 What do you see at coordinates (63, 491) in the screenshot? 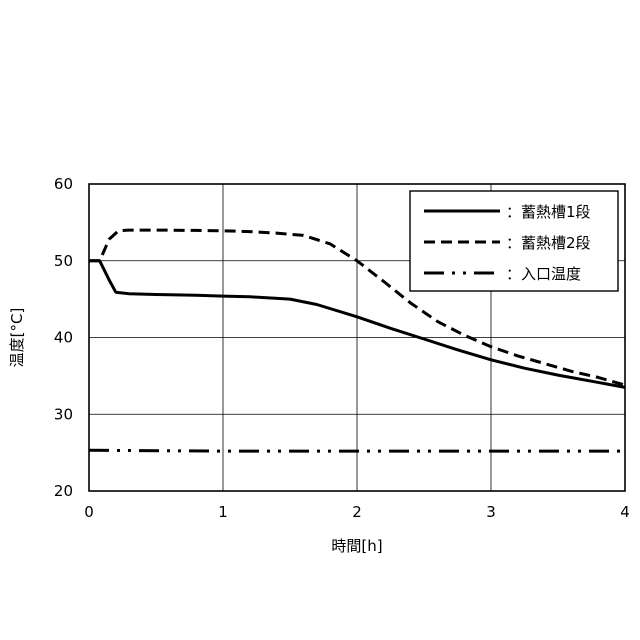
I see `y-tick-label: 20` at bounding box center [63, 491].